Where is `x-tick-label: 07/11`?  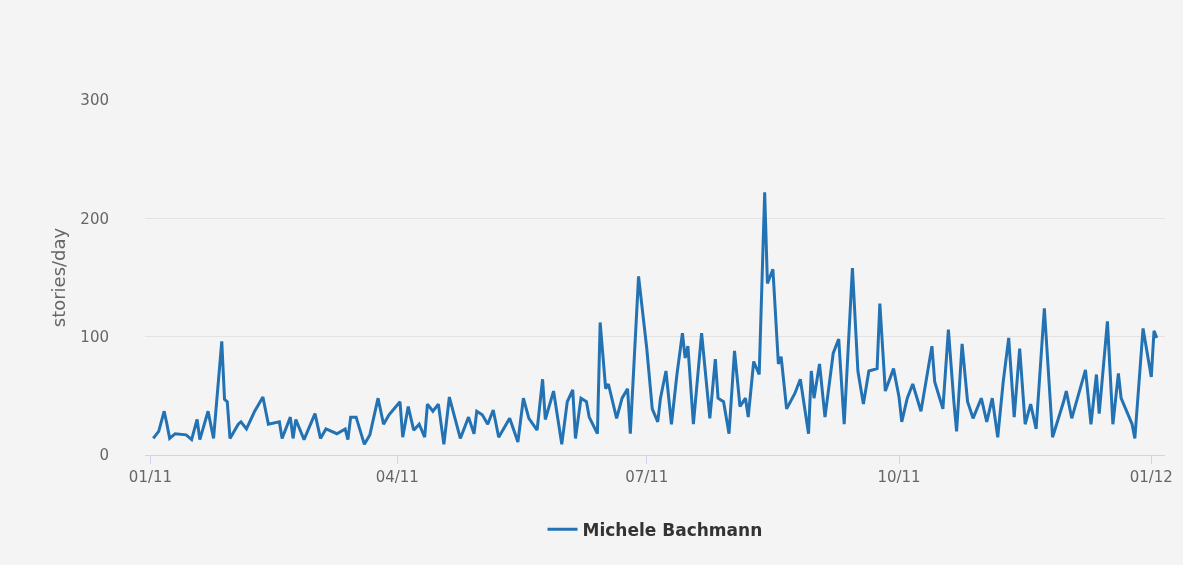
x-tick-label: 07/11 is located at coordinates (647, 477).